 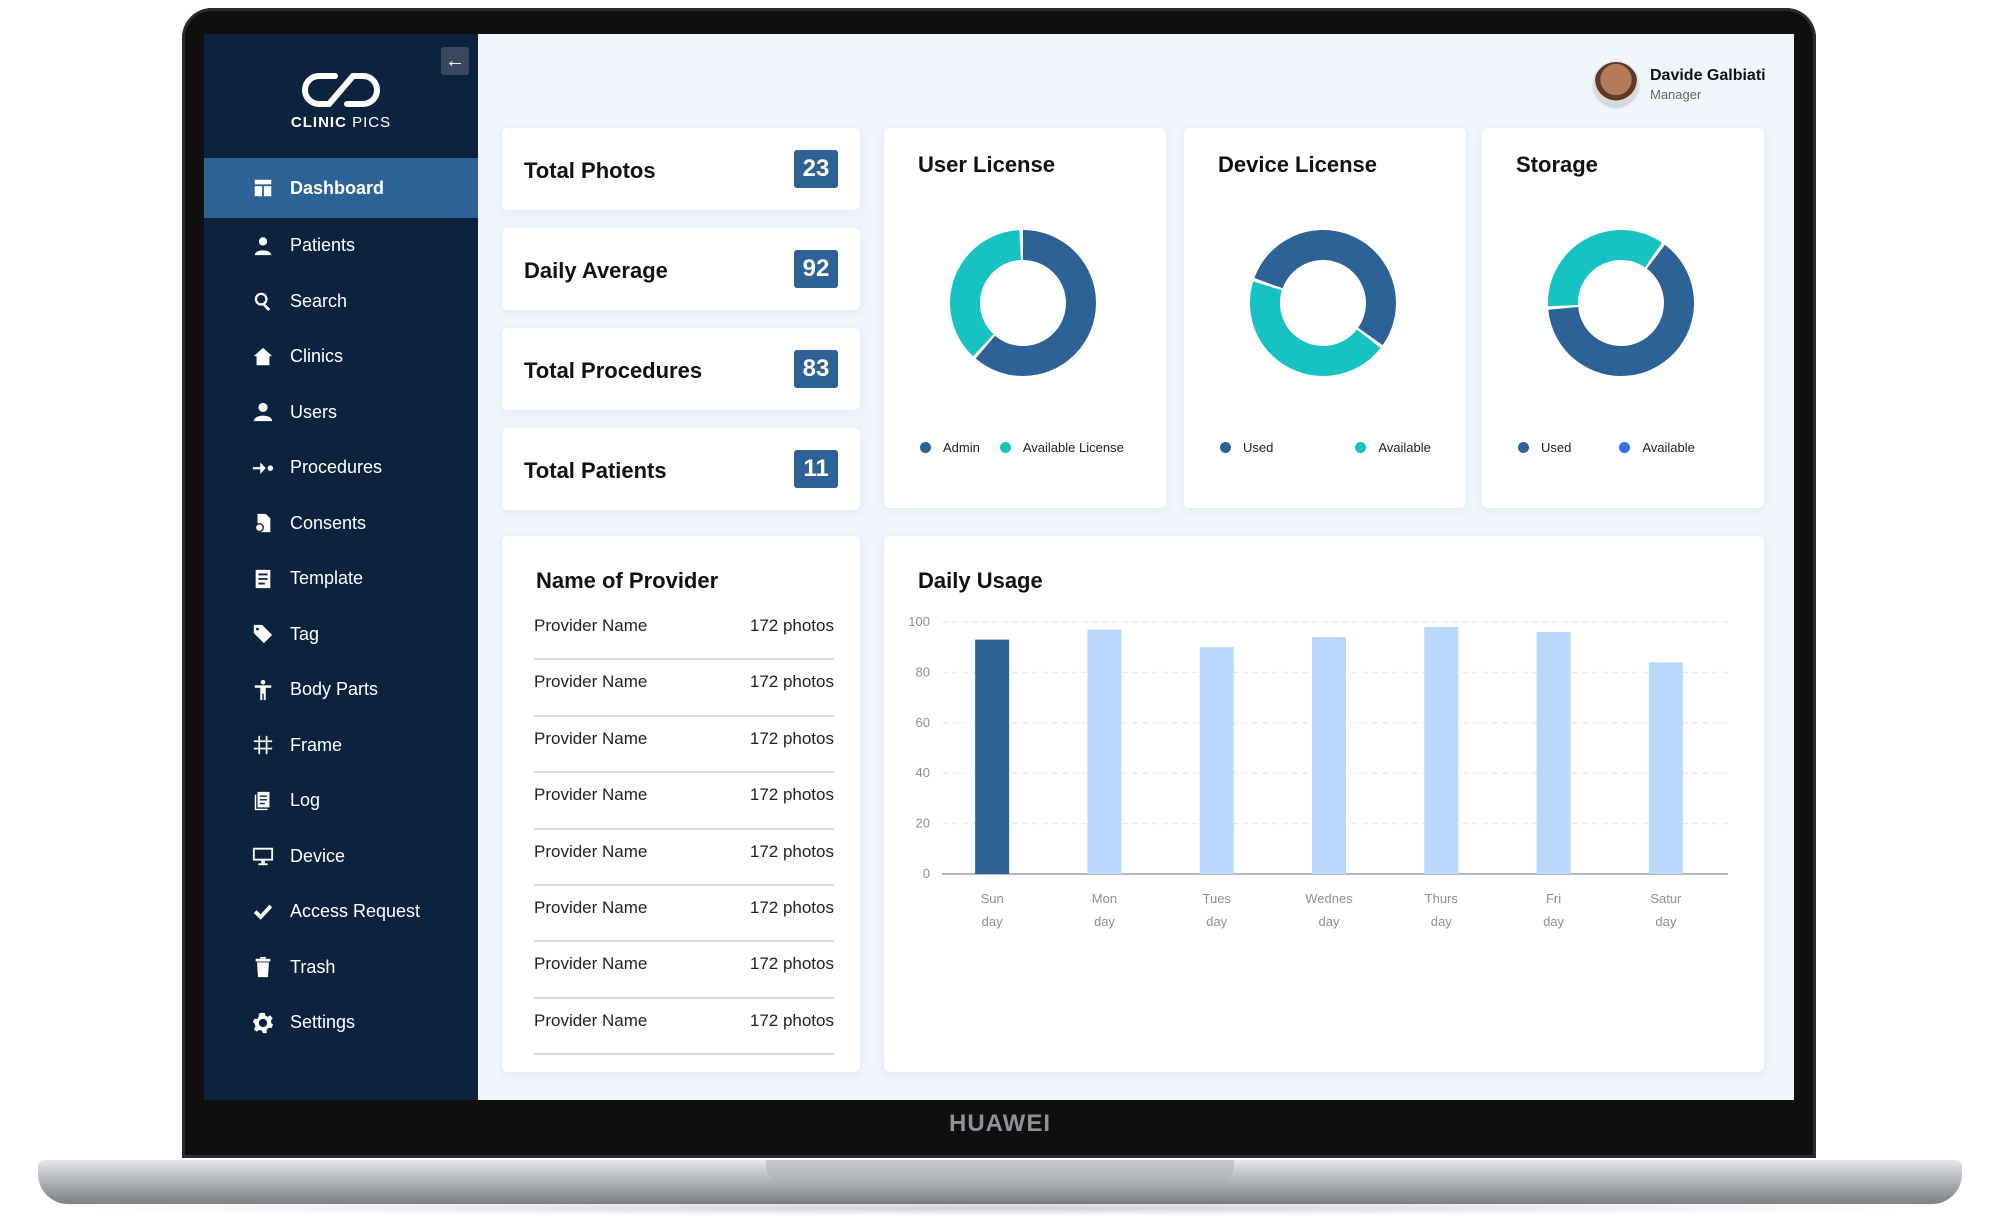 What do you see at coordinates (980, 580) in the screenshot?
I see `chart-title: Daily Usage` at bounding box center [980, 580].